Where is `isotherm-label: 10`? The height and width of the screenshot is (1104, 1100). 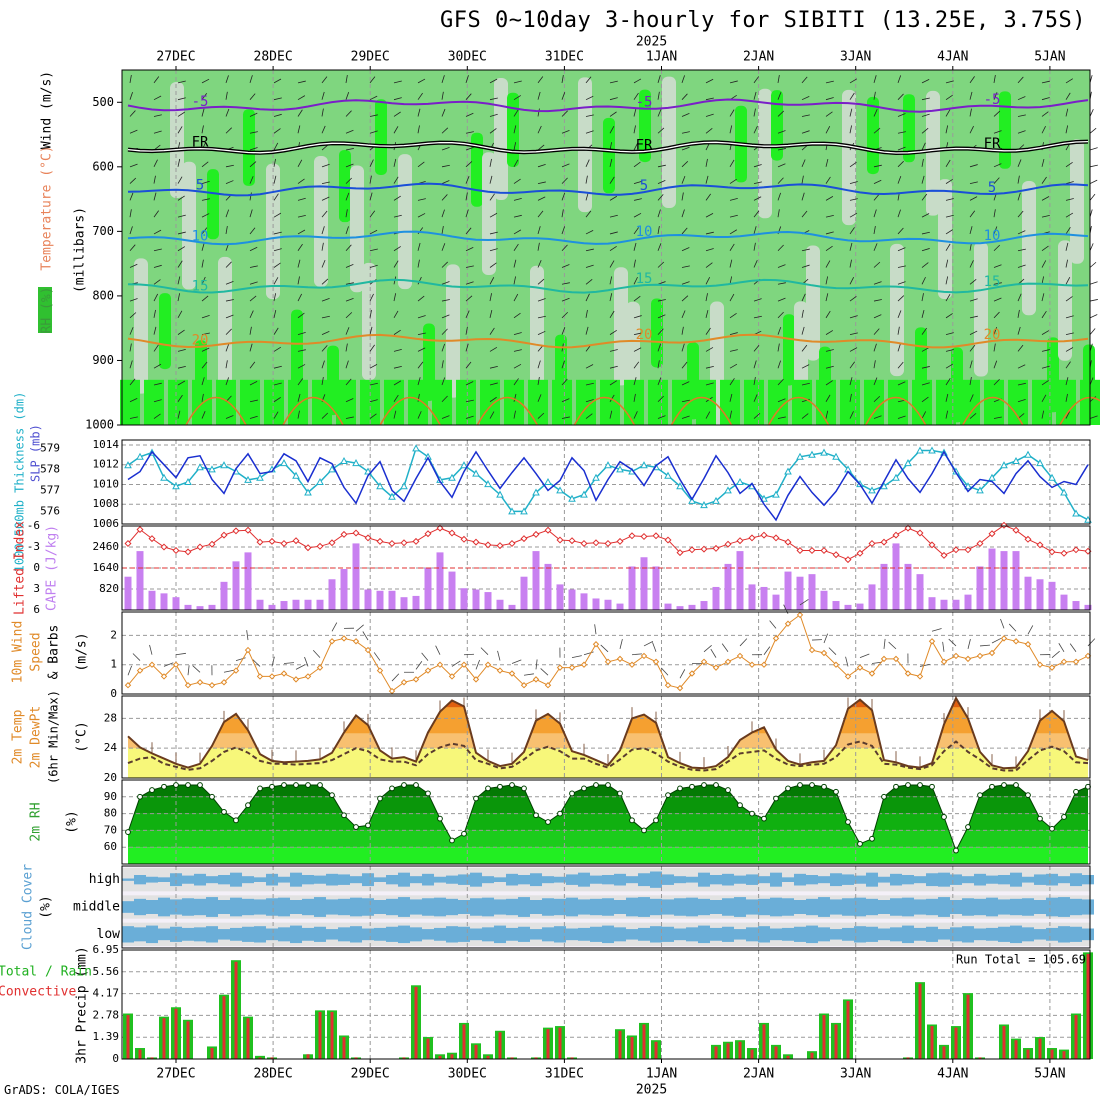
isotherm-label: 10 is located at coordinates (644, 232).